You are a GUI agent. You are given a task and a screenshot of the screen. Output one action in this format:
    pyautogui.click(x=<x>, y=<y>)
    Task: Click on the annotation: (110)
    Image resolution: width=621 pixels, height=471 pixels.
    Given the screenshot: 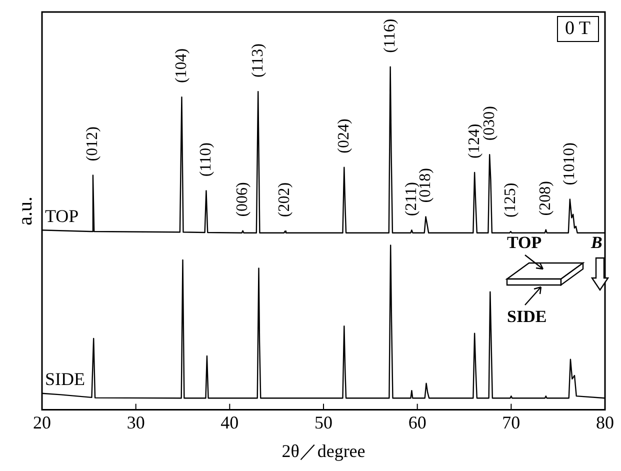 What is the action you would take?
    pyautogui.click(x=205, y=159)
    